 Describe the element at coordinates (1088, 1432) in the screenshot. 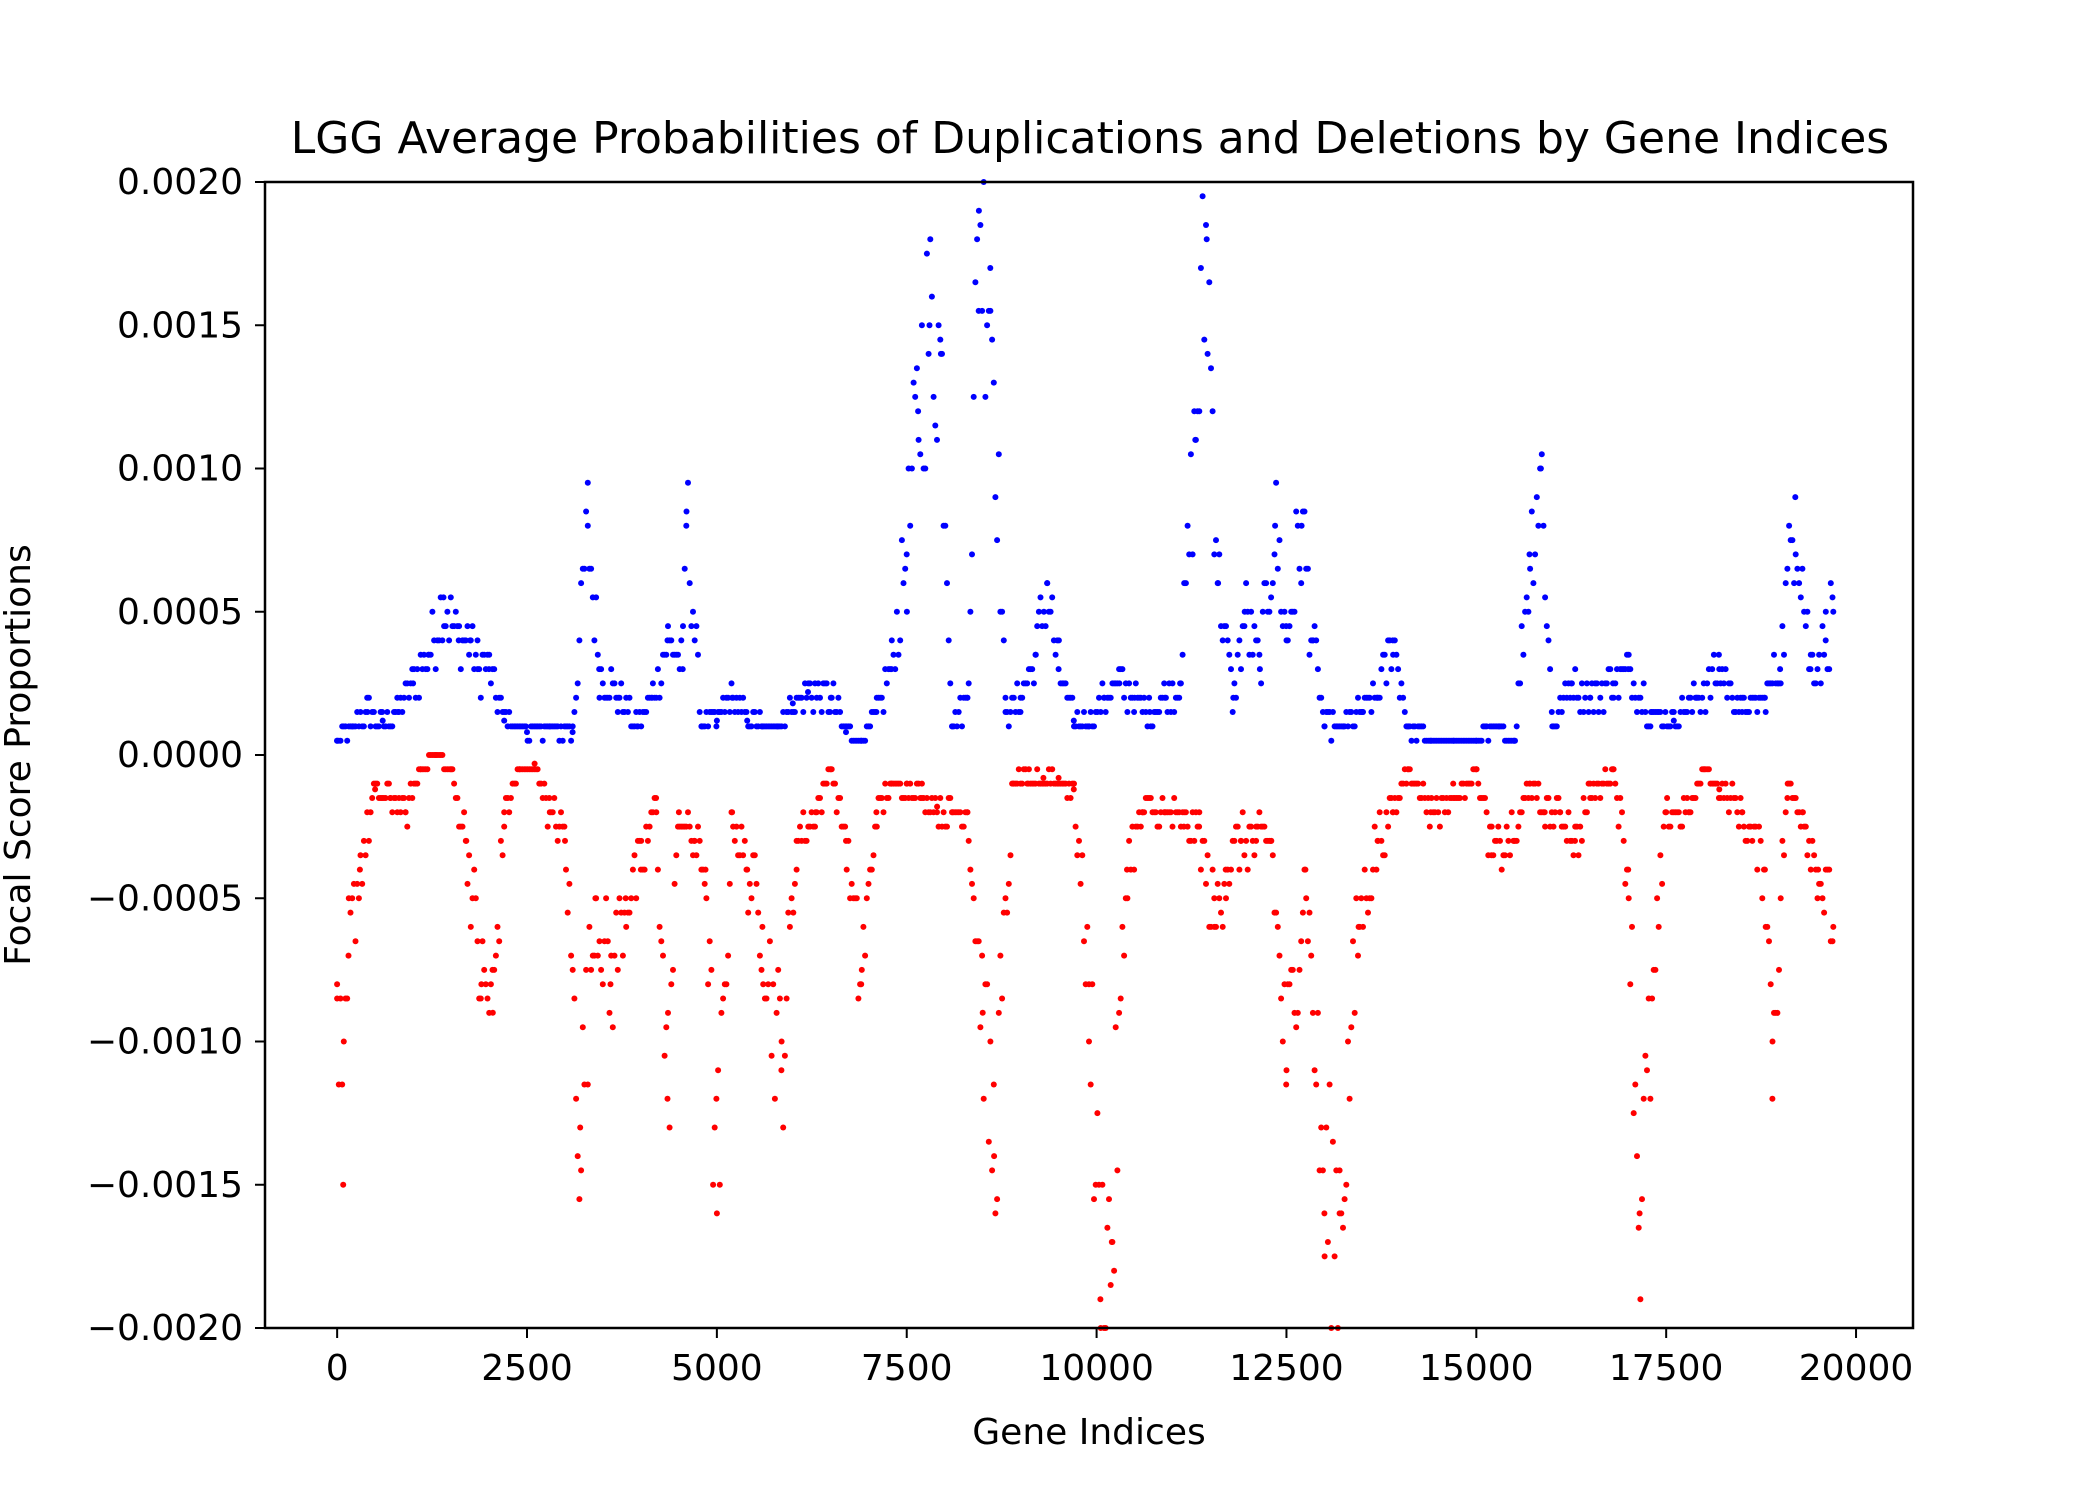

I see `x-axis-label: Gene Indices` at that location.